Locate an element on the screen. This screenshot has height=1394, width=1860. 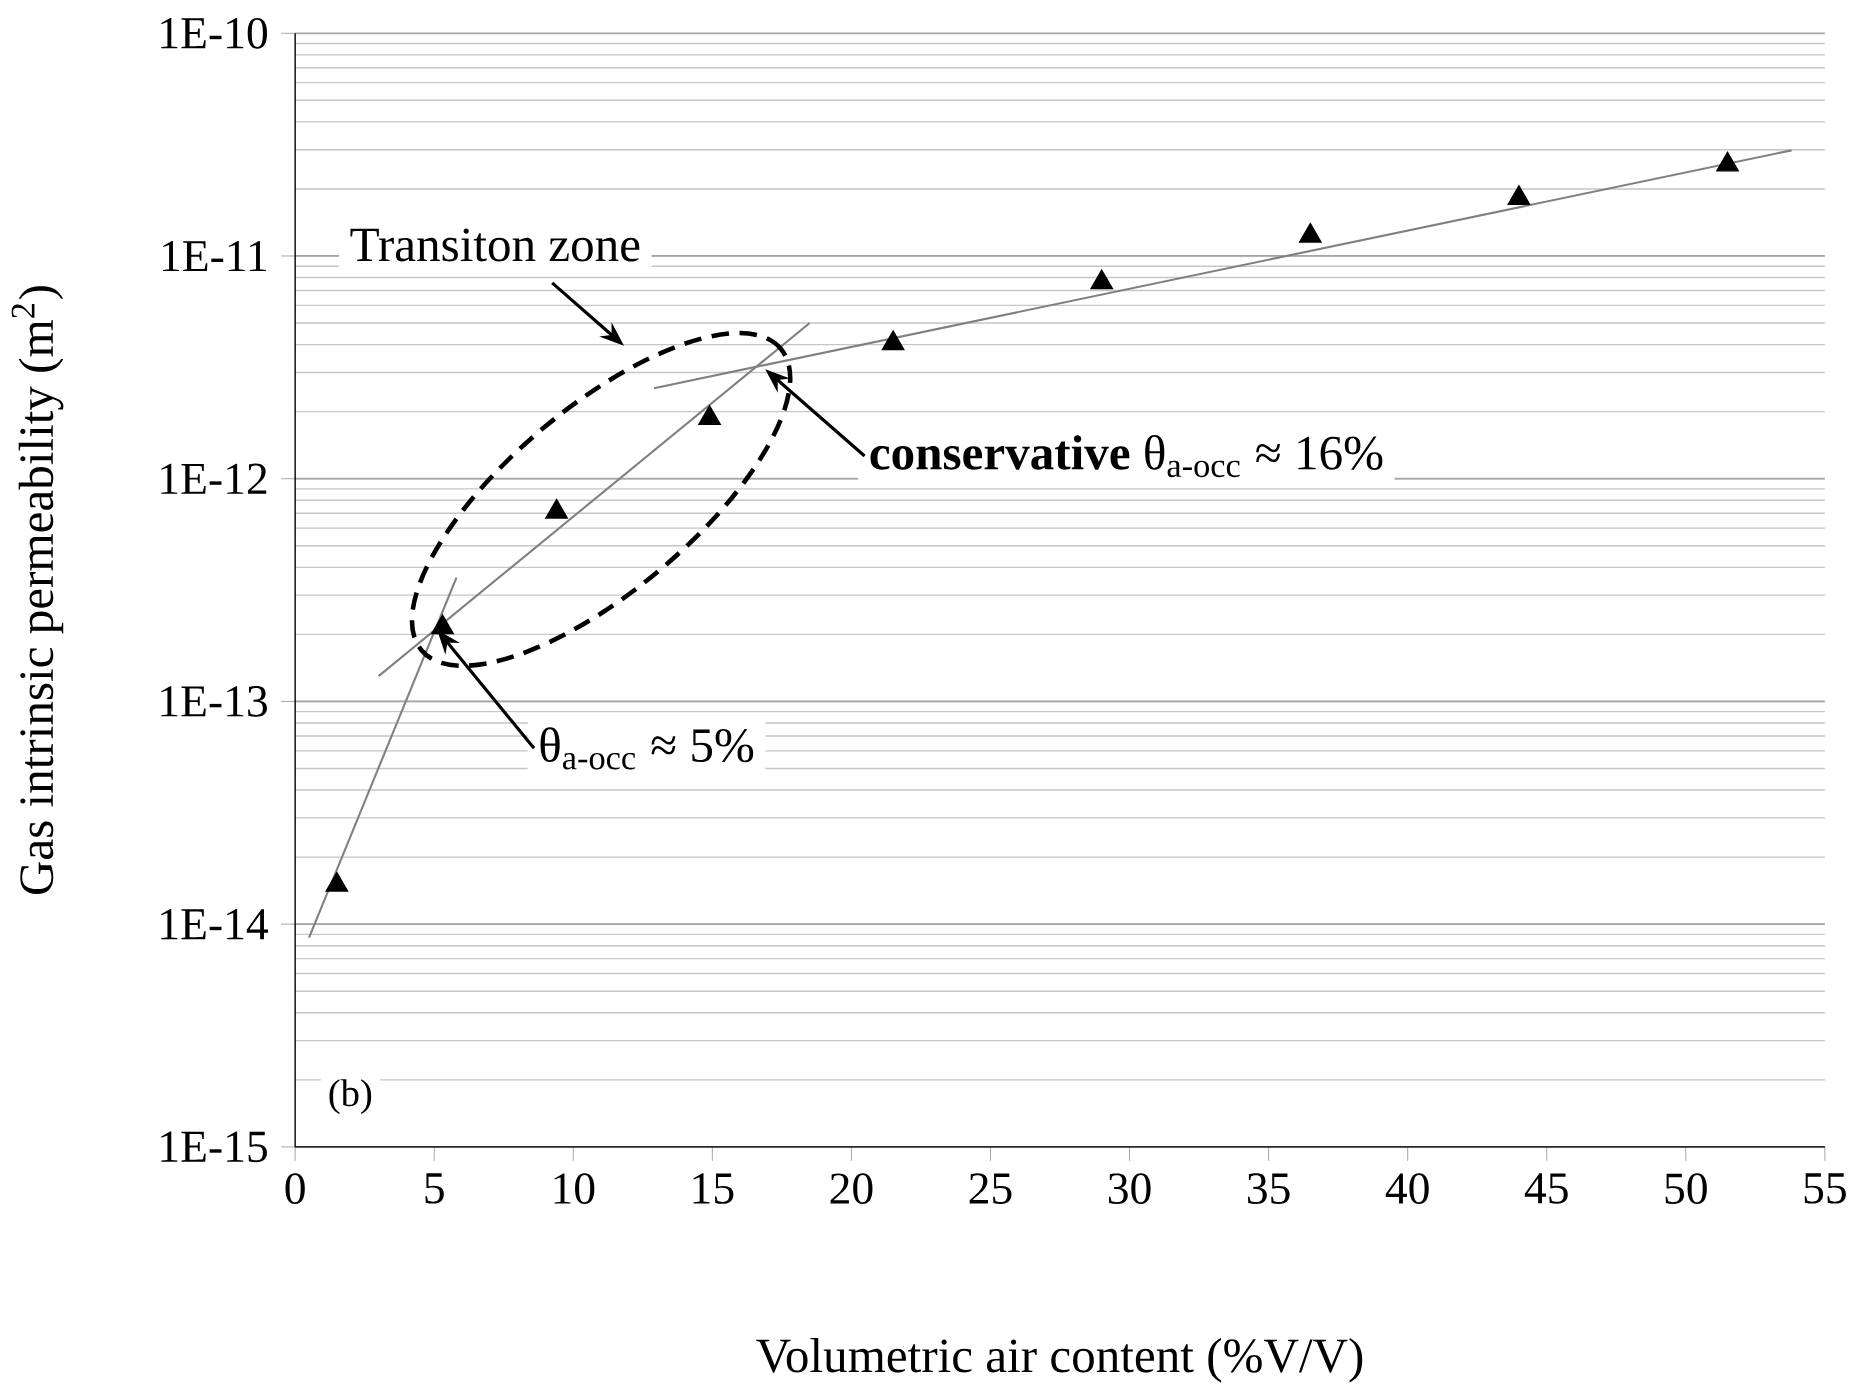
y-axis-title: Gas intrinsic permeability (m$^{2}$) is located at coordinates (37, 590).